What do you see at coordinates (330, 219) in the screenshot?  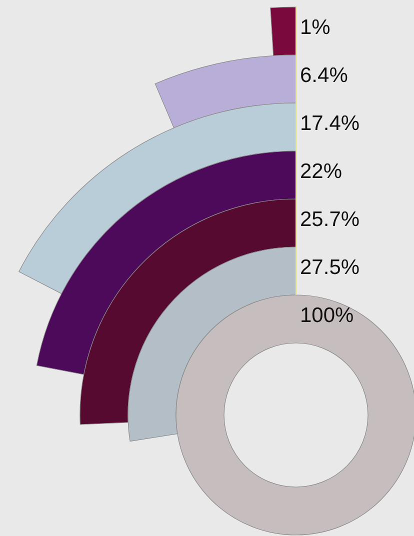 I see `data-label: 25.7%` at bounding box center [330, 219].